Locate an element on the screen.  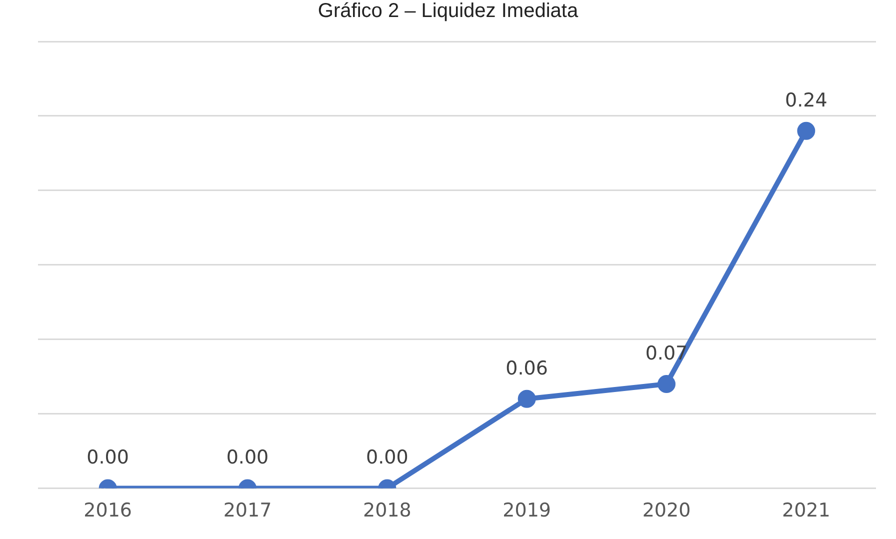
data-label: 0.24 is located at coordinates (806, 100).